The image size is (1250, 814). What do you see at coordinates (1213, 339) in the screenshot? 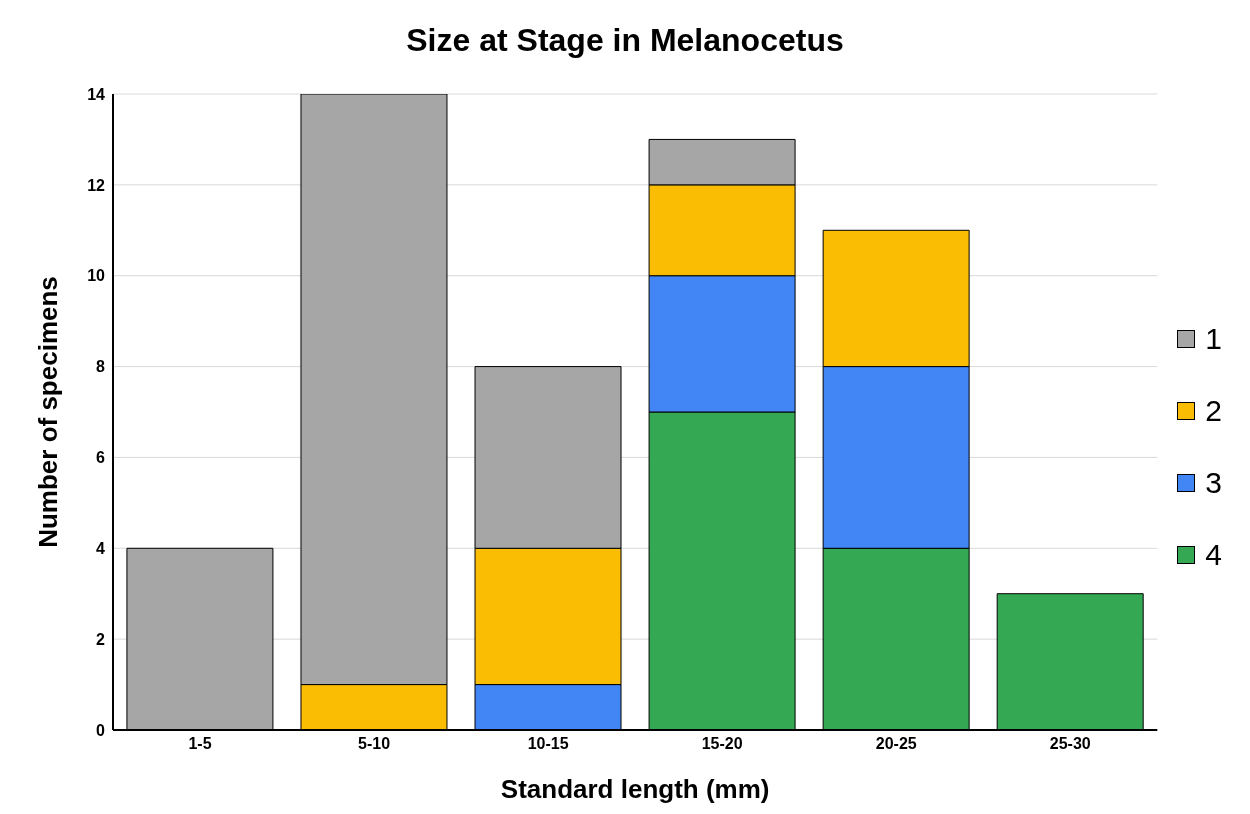
I see `legend-label: 1` at bounding box center [1213, 339].